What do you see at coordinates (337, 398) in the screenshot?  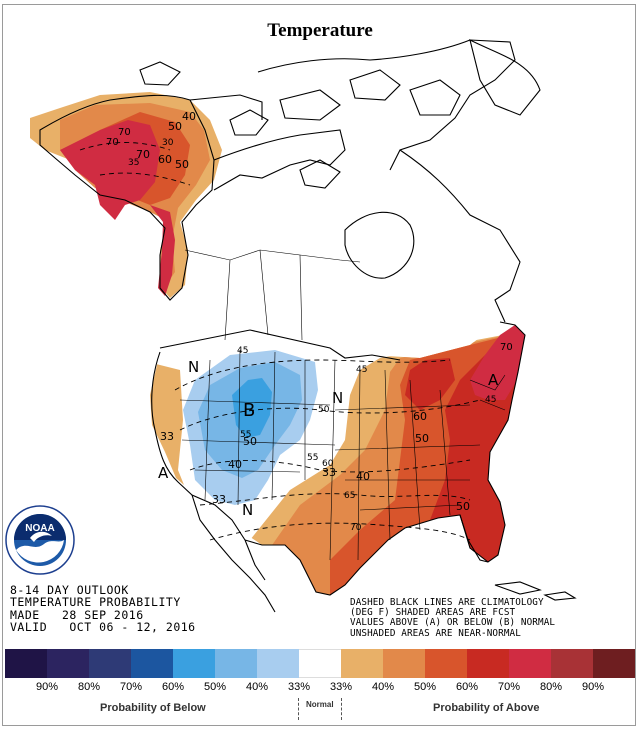 I see `label-n-central: N` at bounding box center [337, 398].